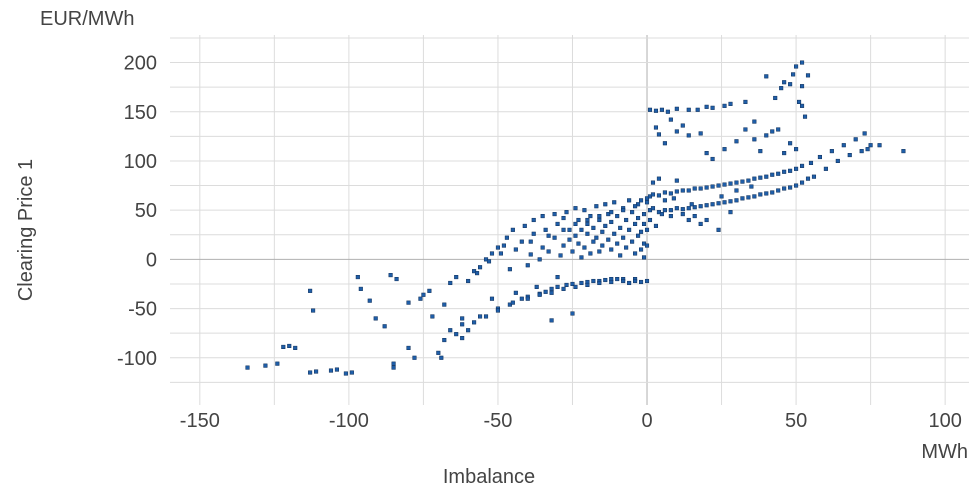  What do you see at coordinates (796, 421) in the screenshot?
I see `x-tick-label: 50` at bounding box center [796, 421].